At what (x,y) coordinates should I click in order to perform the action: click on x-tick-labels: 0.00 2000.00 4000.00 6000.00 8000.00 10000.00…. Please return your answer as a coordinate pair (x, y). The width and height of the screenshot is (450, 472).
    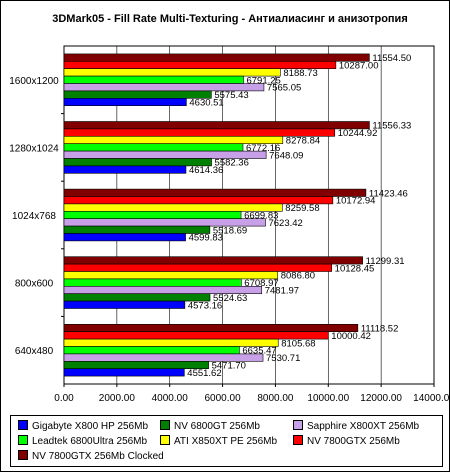
    Looking at the image, I should click on (252, 398).